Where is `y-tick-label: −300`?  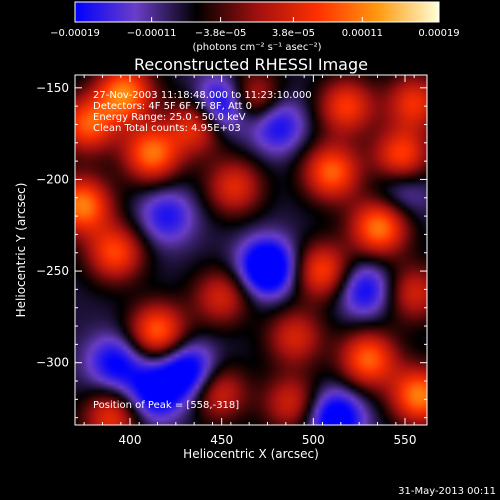 y-tick-label: −300 is located at coordinates (52, 363).